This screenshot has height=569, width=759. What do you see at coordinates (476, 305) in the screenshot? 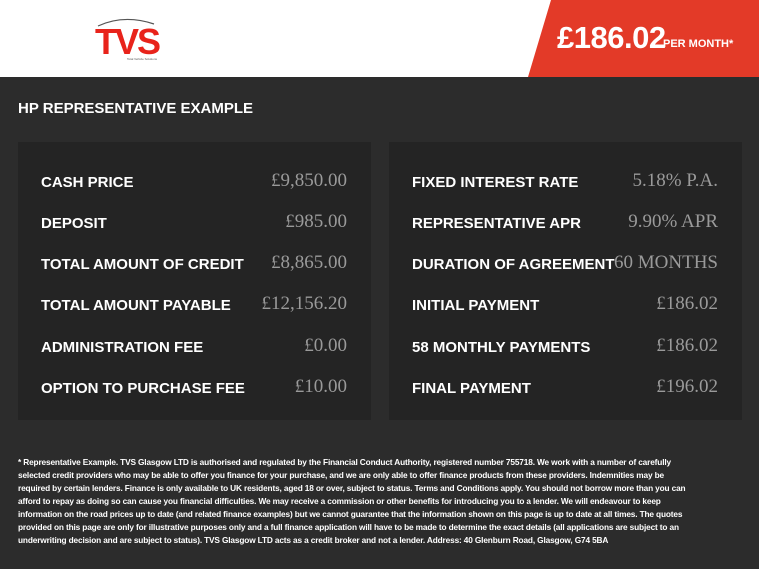
I see `finance-label: INITIAL PAYMENT` at bounding box center [476, 305].